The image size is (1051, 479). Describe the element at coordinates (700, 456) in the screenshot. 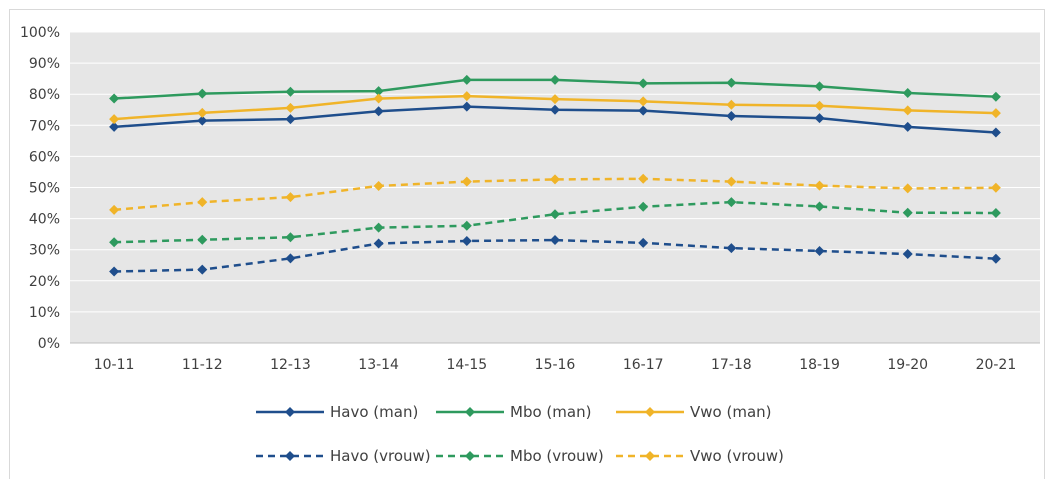

I see `legend-entry: Vwo (vrouw)` at that location.